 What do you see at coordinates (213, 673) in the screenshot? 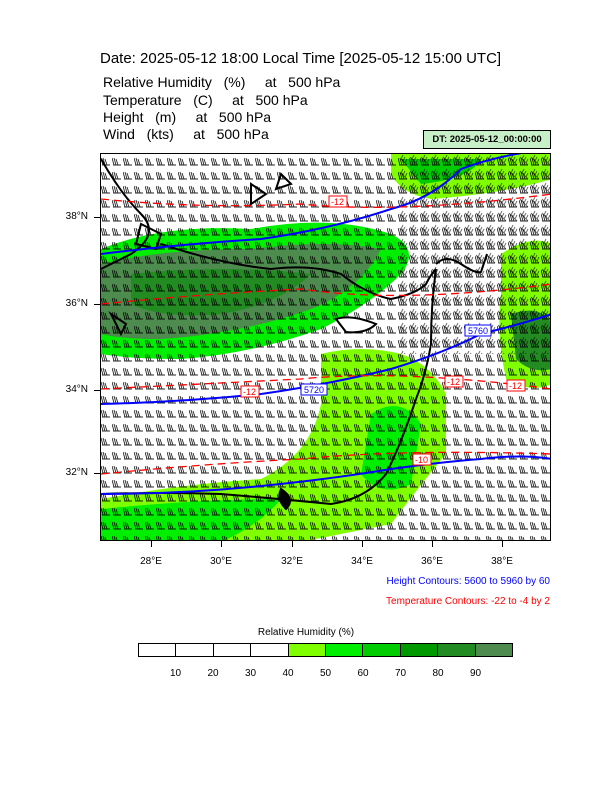
I see `colorbar-label: 20` at bounding box center [213, 673].